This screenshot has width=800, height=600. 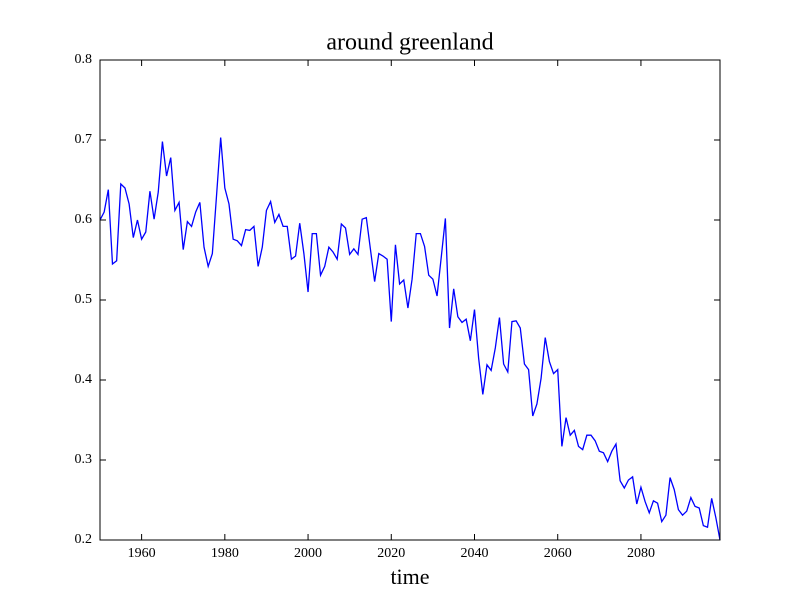 I want to click on y-tick-label: 0.7, so click(x=84, y=139).